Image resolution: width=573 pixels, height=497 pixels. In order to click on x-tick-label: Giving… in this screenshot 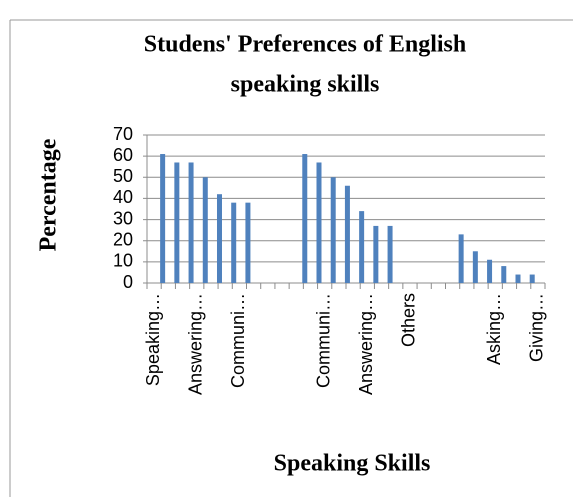, I will do `click(537, 327)`.